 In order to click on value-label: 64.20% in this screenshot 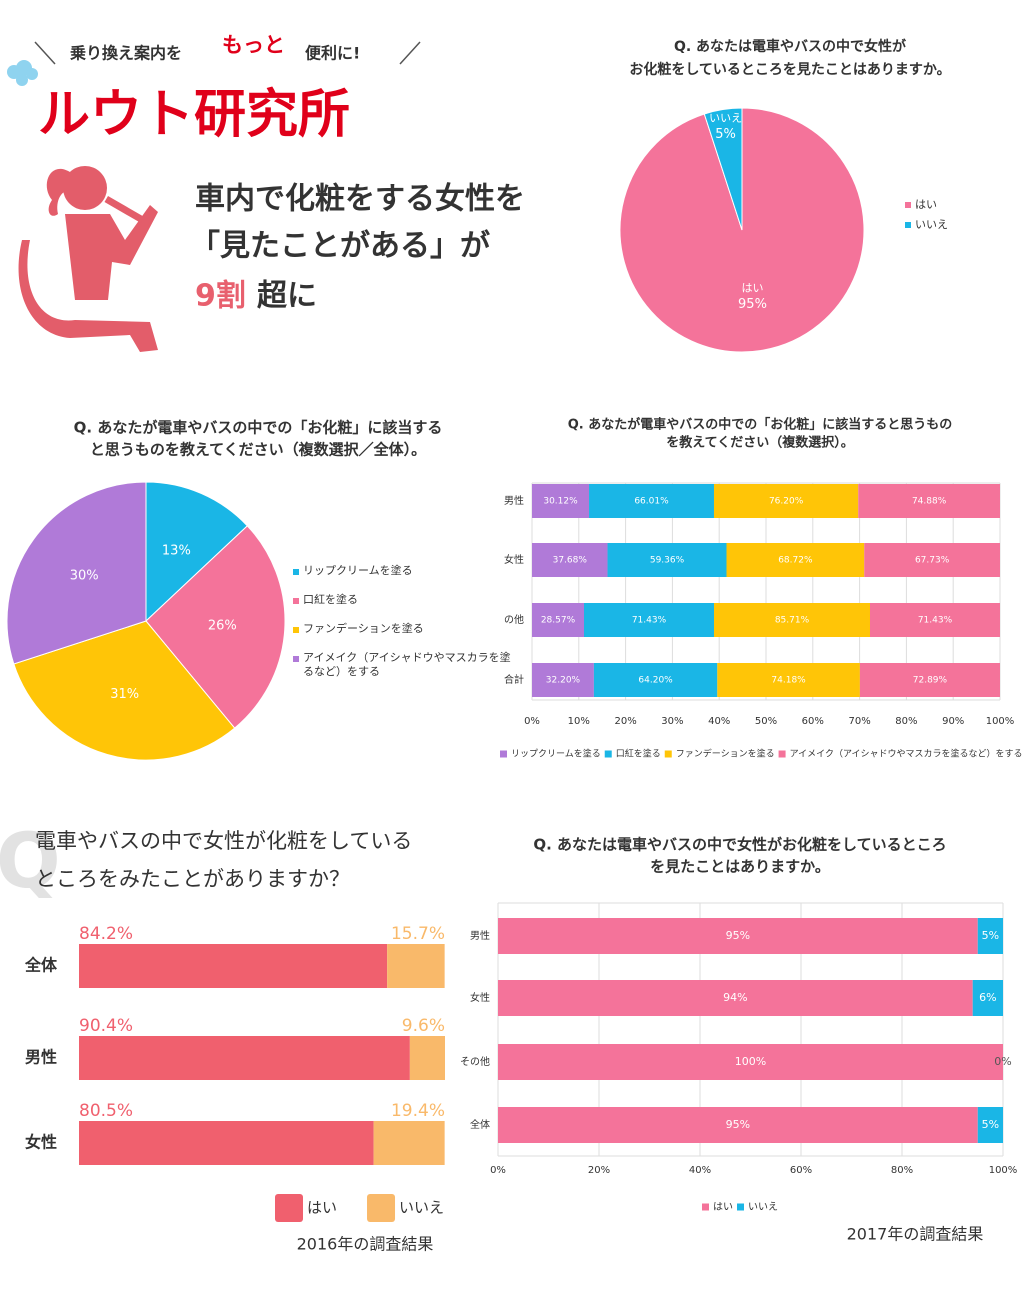, I will do `click(655, 681)`.